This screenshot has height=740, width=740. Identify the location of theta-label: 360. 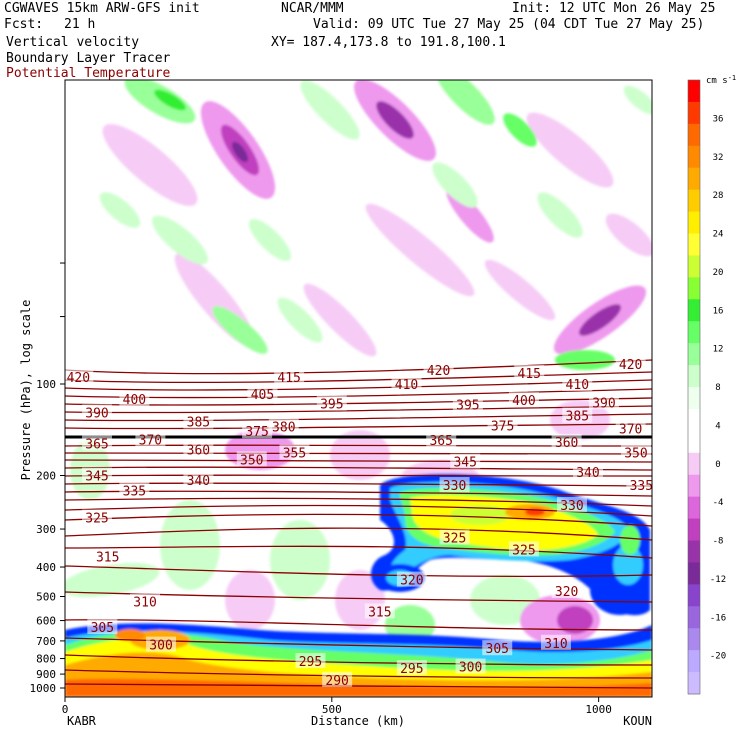
(566, 443).